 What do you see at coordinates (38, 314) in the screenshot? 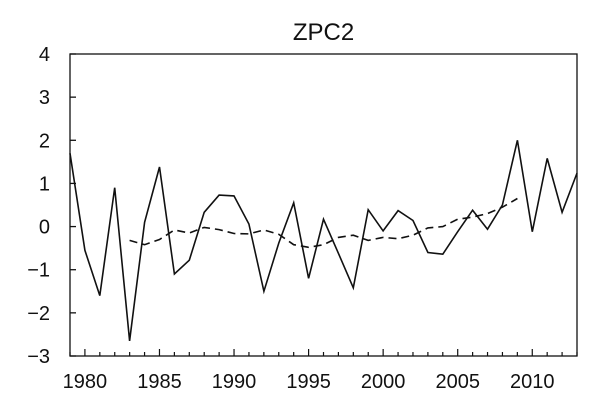
I see `y-tick-label: −2` at bounding box center [38, 314].